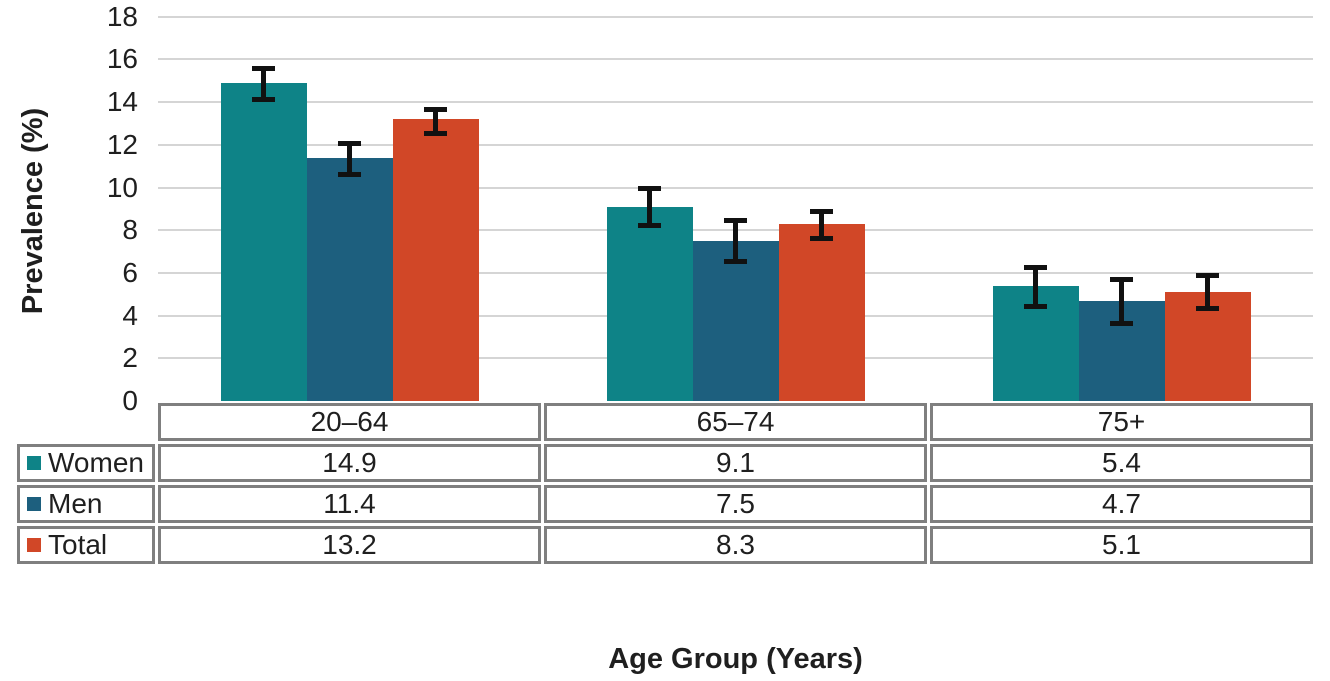  Describe the element at coordinates (263, 99) in the screenshot. I see `error-bar-women-20-64-cap-bottom` at that location.